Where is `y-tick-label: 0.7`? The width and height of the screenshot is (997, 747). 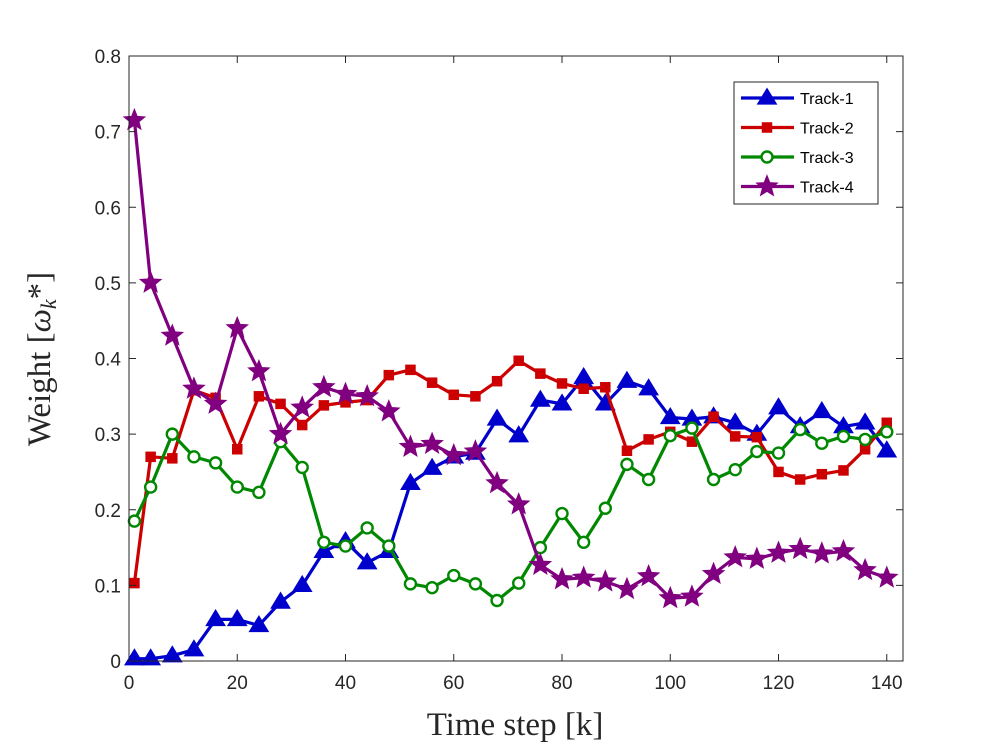
y-tick-label: 0.7 is located at coordinates (108, 133).